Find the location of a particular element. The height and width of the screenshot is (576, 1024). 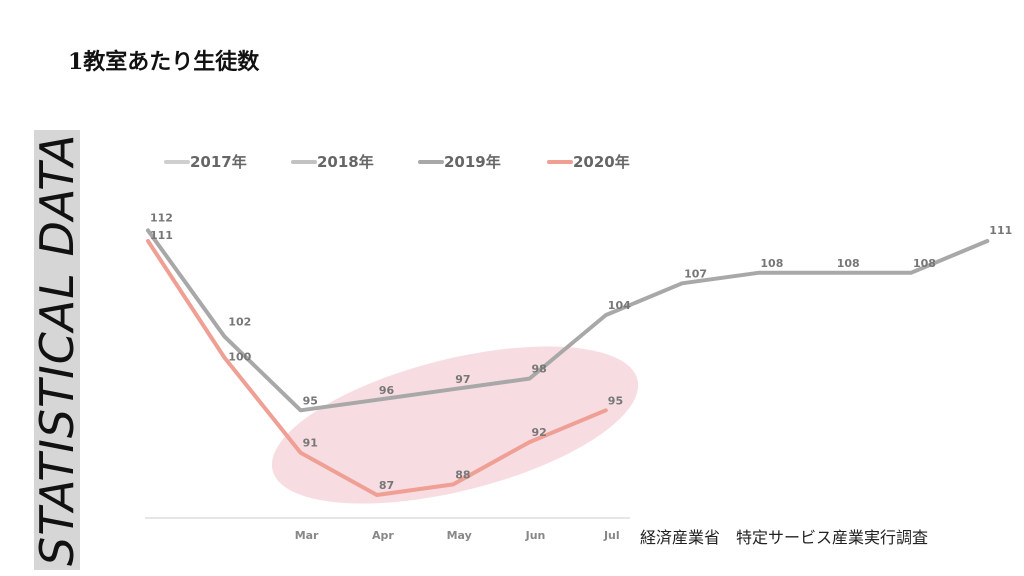

data-label: 112 is located at coordinates (161, 217).